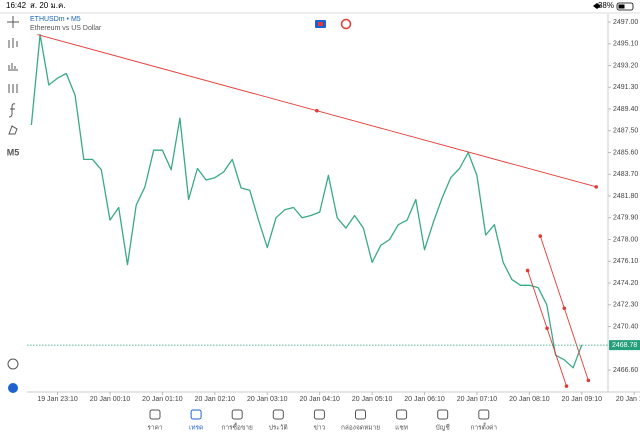 This screenshot has width=640, height=447. Describe the element at coordinates (625, 109) in the screenshot. I see `y-tick-label: 2489.40` at that location.